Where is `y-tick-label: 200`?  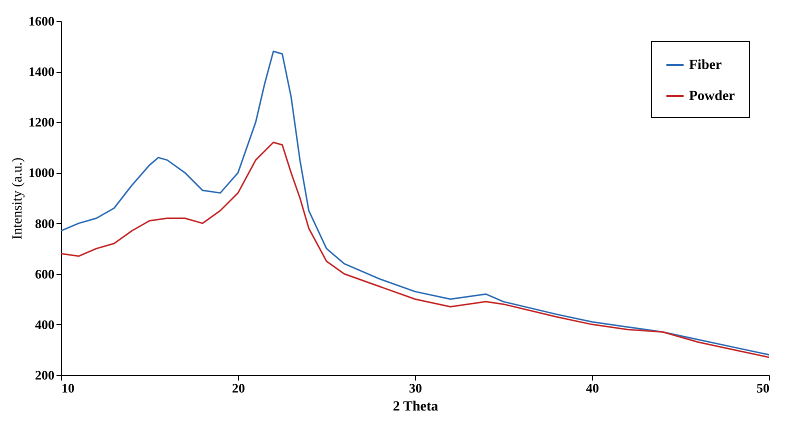 y-tick-label: 200 is located at coordinates (44, 375).